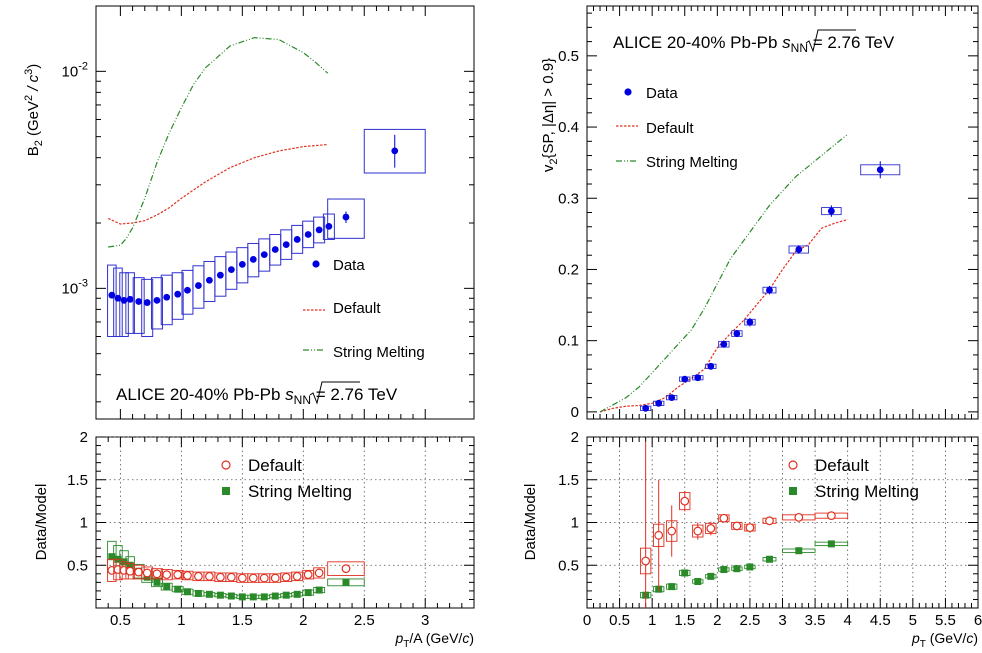  What do you see at coordinates (913, 620) in the screenshot?
I see `v2-ratio-x-tick-label: 5` at bounding box center [913, 620].